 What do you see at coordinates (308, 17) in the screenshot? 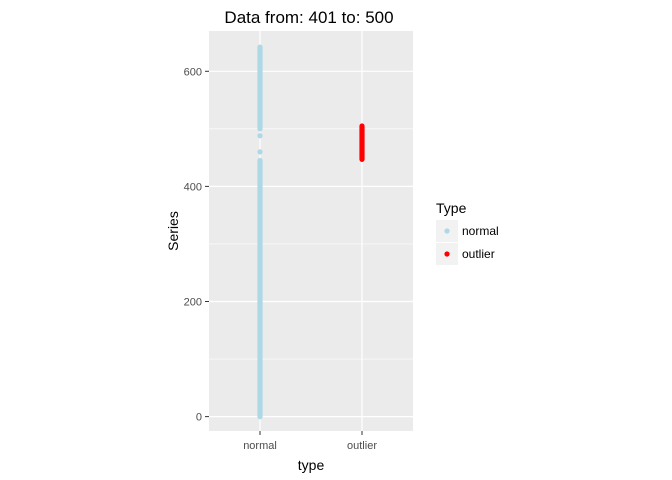
I see `chart-title: Data from: 401 to: 500` at bounding box center [308, 17].